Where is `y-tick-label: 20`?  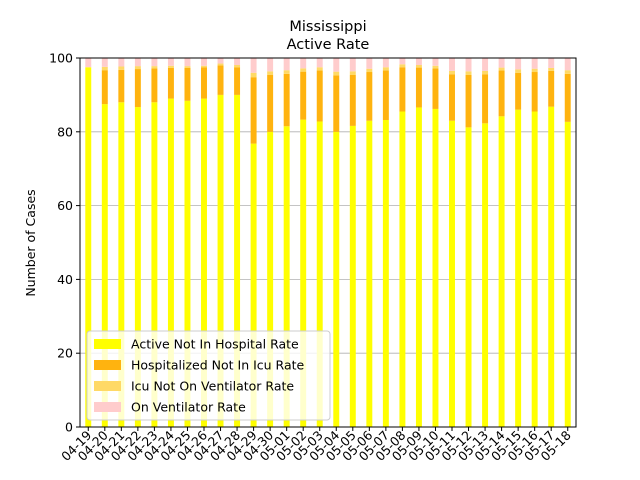 y-tick-label: 20 is located at coordinates (65, 353).